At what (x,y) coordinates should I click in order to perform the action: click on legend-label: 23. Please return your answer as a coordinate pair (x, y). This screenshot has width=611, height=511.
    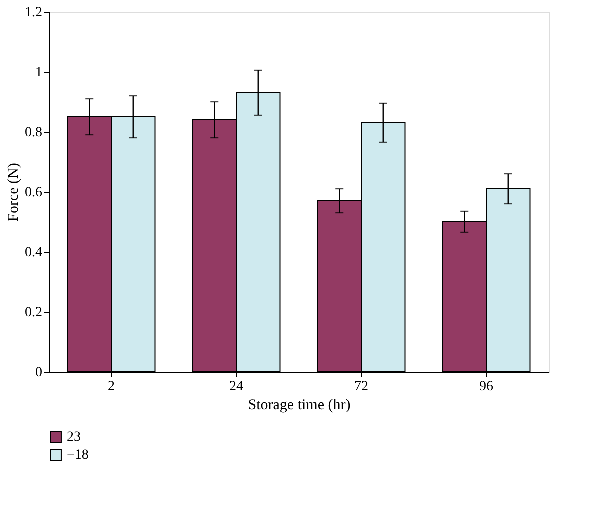
    Looking at the image, I should click on (74, 437).